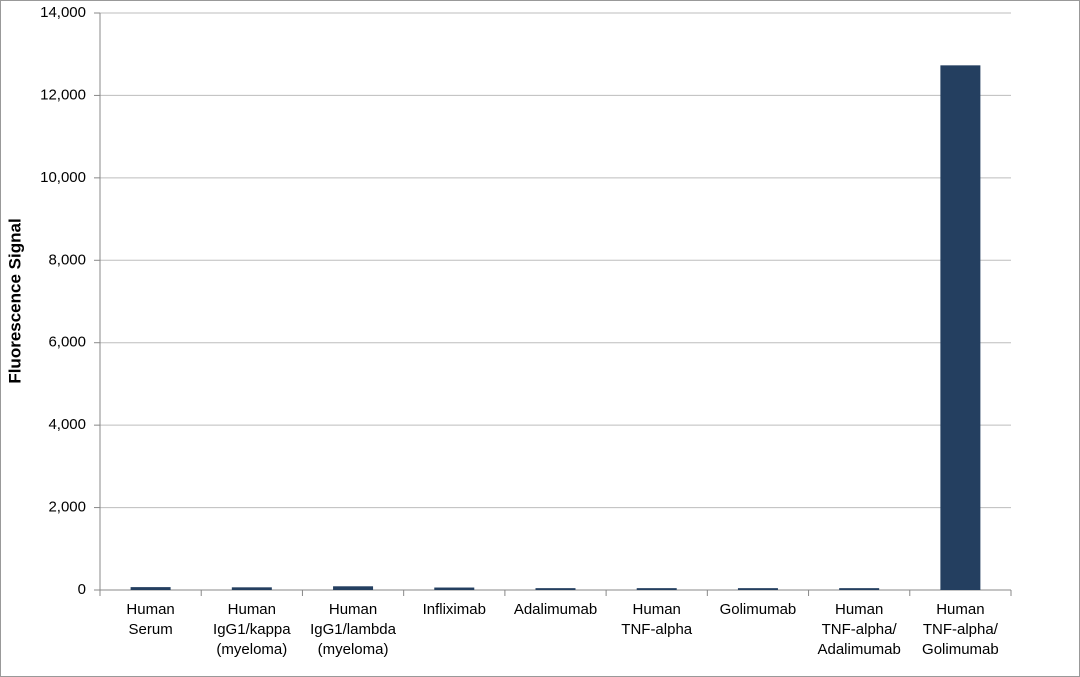  What do you see at coordinates (67, 342) in the screenshot?
I see `y-tick-label: 6,000` at bounding box center [67, 342].